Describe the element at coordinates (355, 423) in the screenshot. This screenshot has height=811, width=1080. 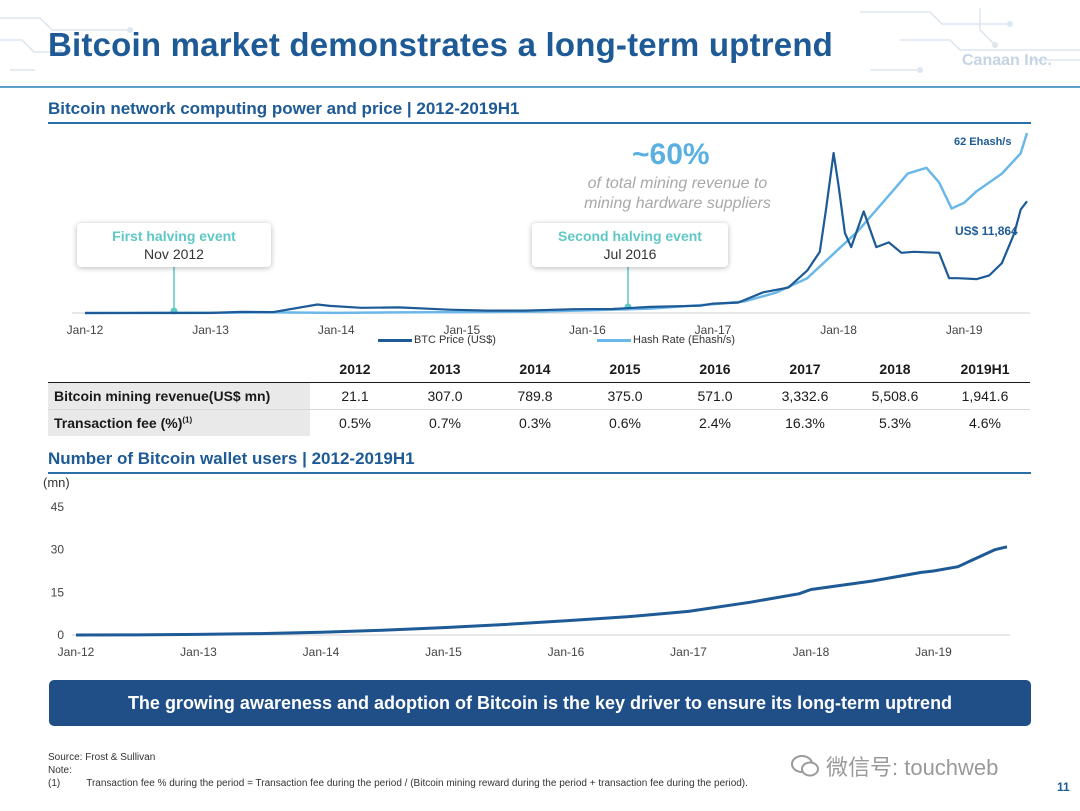
I see `table-cell: 0.5%` at that location.